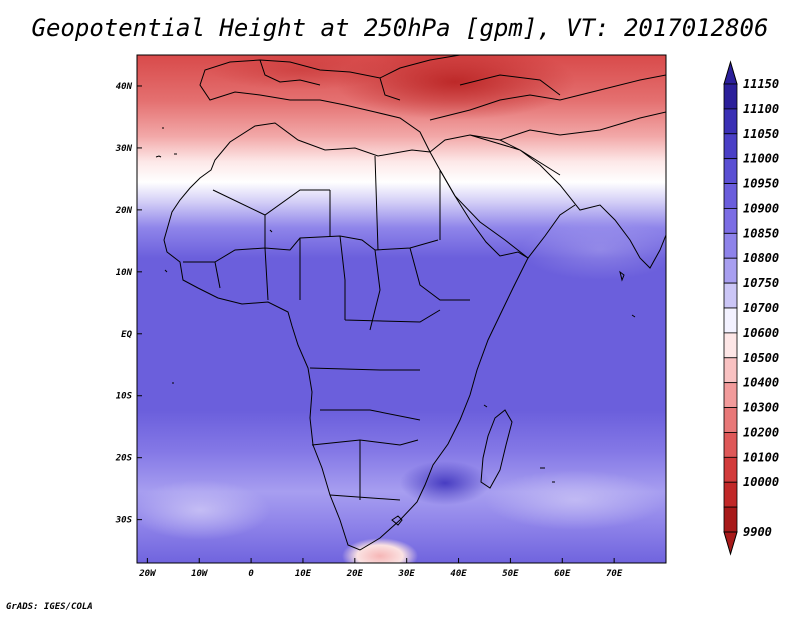 The width and height of the screenshot is (800, 618). Describe the element at coordinates (761, 308) in the screenshot. I see `colorbar-level-label: 10700` at that location.